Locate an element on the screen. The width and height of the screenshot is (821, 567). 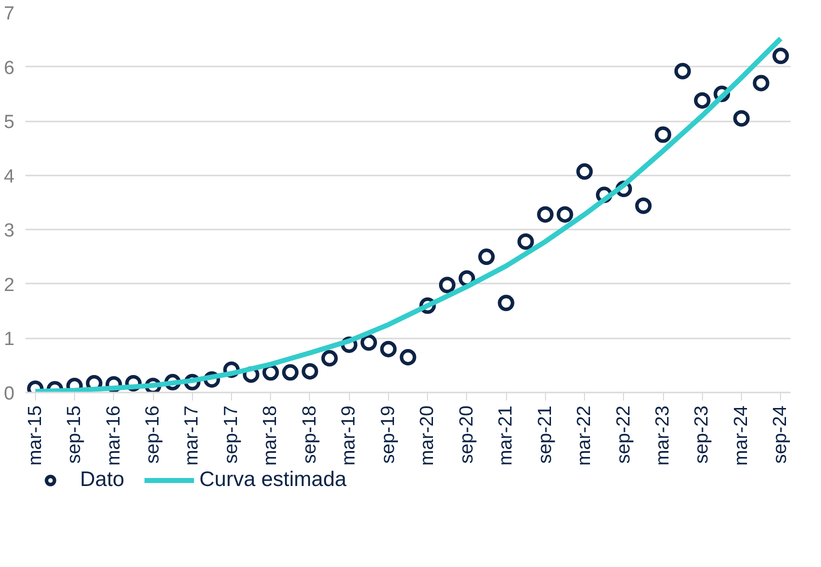
x-tick-label: sep-16 is located at coordinates (153, 434).